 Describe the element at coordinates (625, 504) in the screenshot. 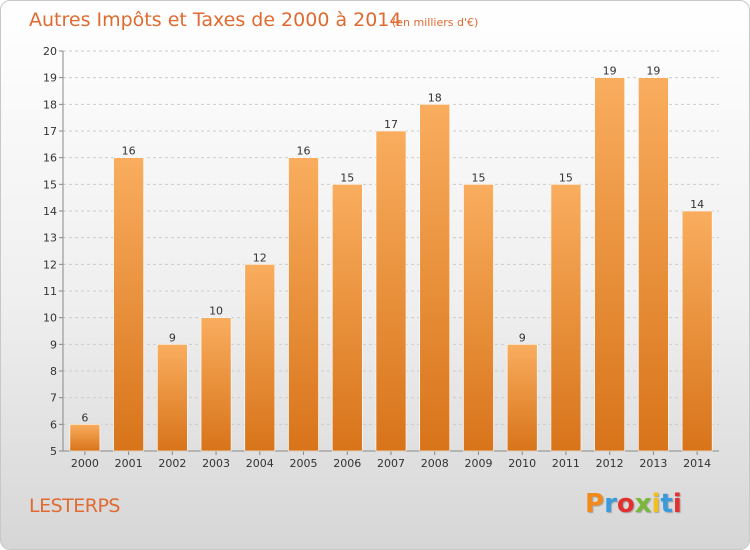

I see `logo-letter: o` at that location.